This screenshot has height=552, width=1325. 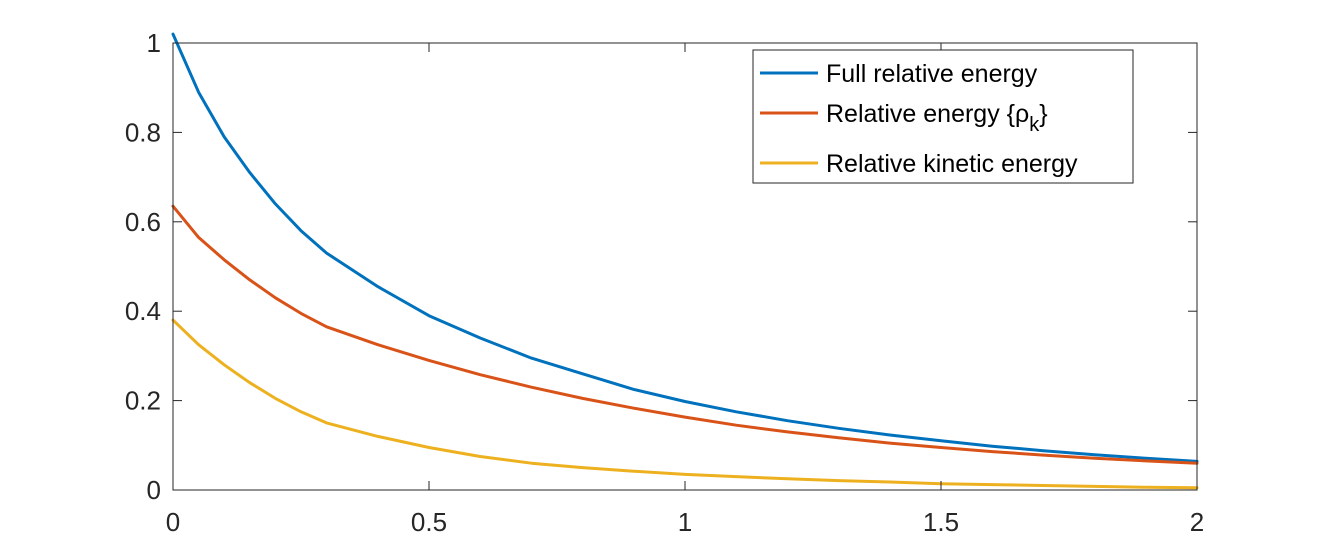 What do you see at coordinates (154, 43) in the screenshot?
I see `y-tick-label: 1` at bounding box center [154, 43].